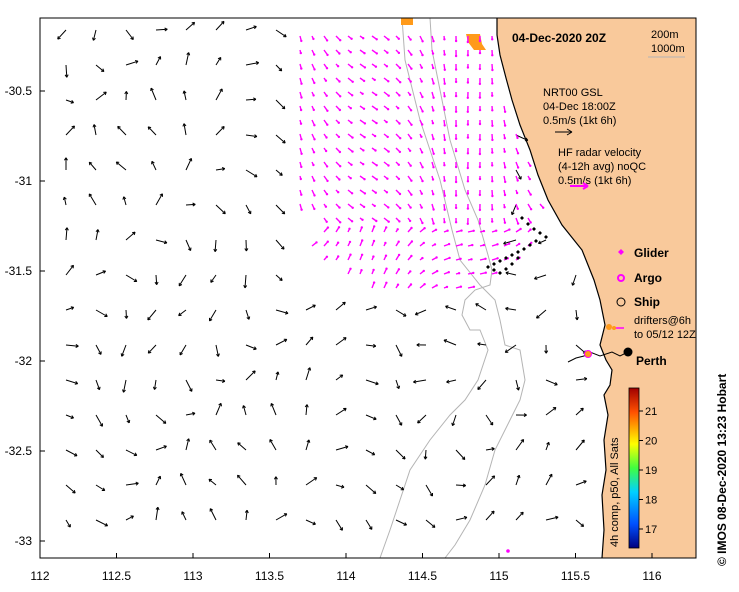  I want to click on x-tick-label: 112.5, so click(116, 576).